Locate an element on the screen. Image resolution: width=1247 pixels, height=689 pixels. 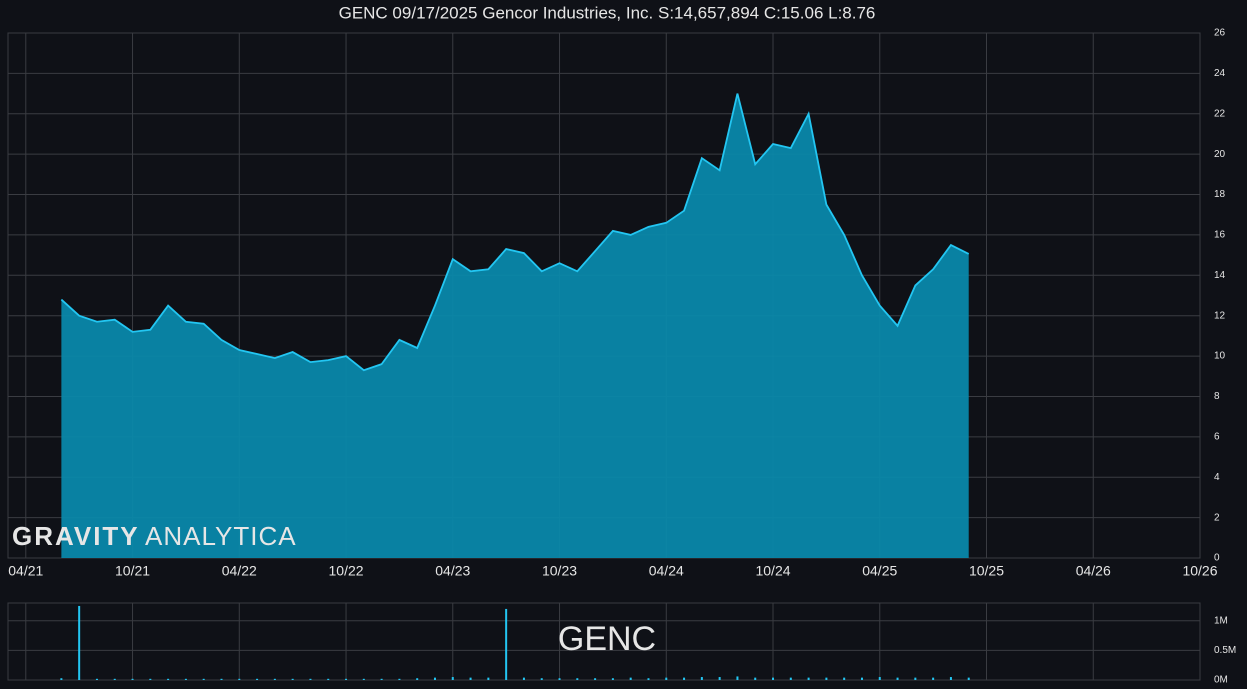
x-tick-label: 10/23 is located at coordinates (559, 571).